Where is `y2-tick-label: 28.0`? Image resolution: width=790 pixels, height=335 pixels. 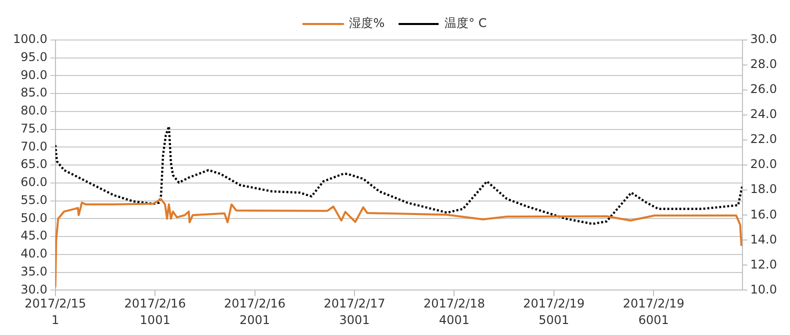
y2-tick-label: 28.0 is located at coordinates (763, 64).